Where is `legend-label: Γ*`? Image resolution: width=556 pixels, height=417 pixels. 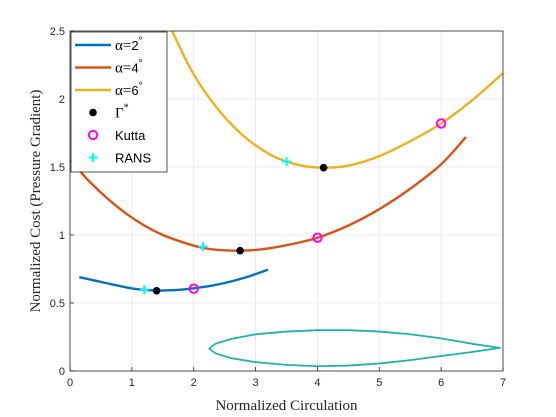 legend-label: Γ* is located at coordinates (122, 112).